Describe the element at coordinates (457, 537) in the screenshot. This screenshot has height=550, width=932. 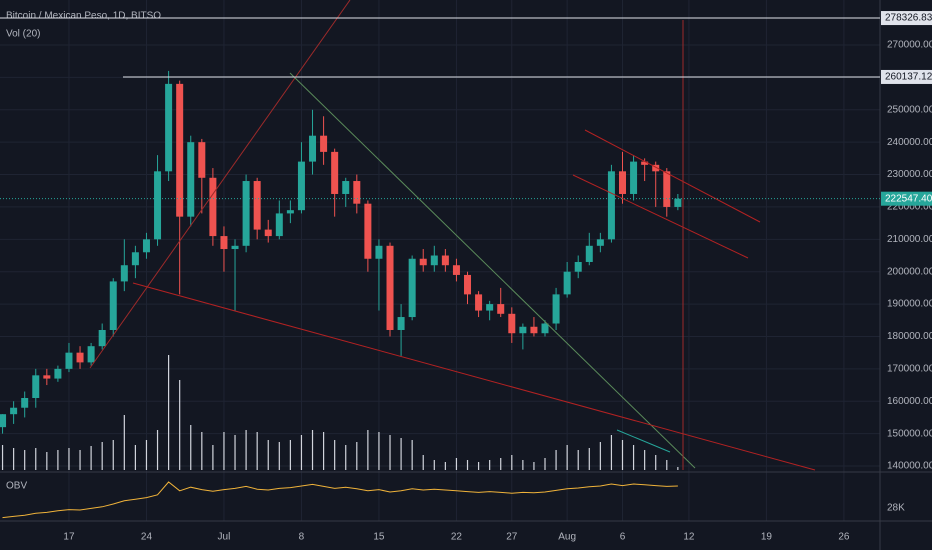
I see `x-tick-label: 22` at that location.